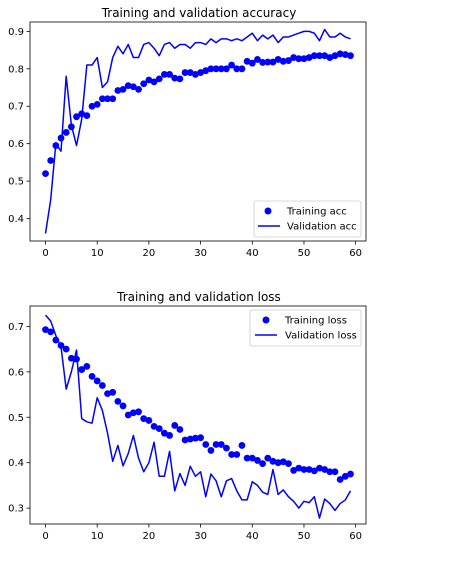  Describe the element at coordinates (268, 211) in the screenshot. I see `legend-marker-training` at that location.